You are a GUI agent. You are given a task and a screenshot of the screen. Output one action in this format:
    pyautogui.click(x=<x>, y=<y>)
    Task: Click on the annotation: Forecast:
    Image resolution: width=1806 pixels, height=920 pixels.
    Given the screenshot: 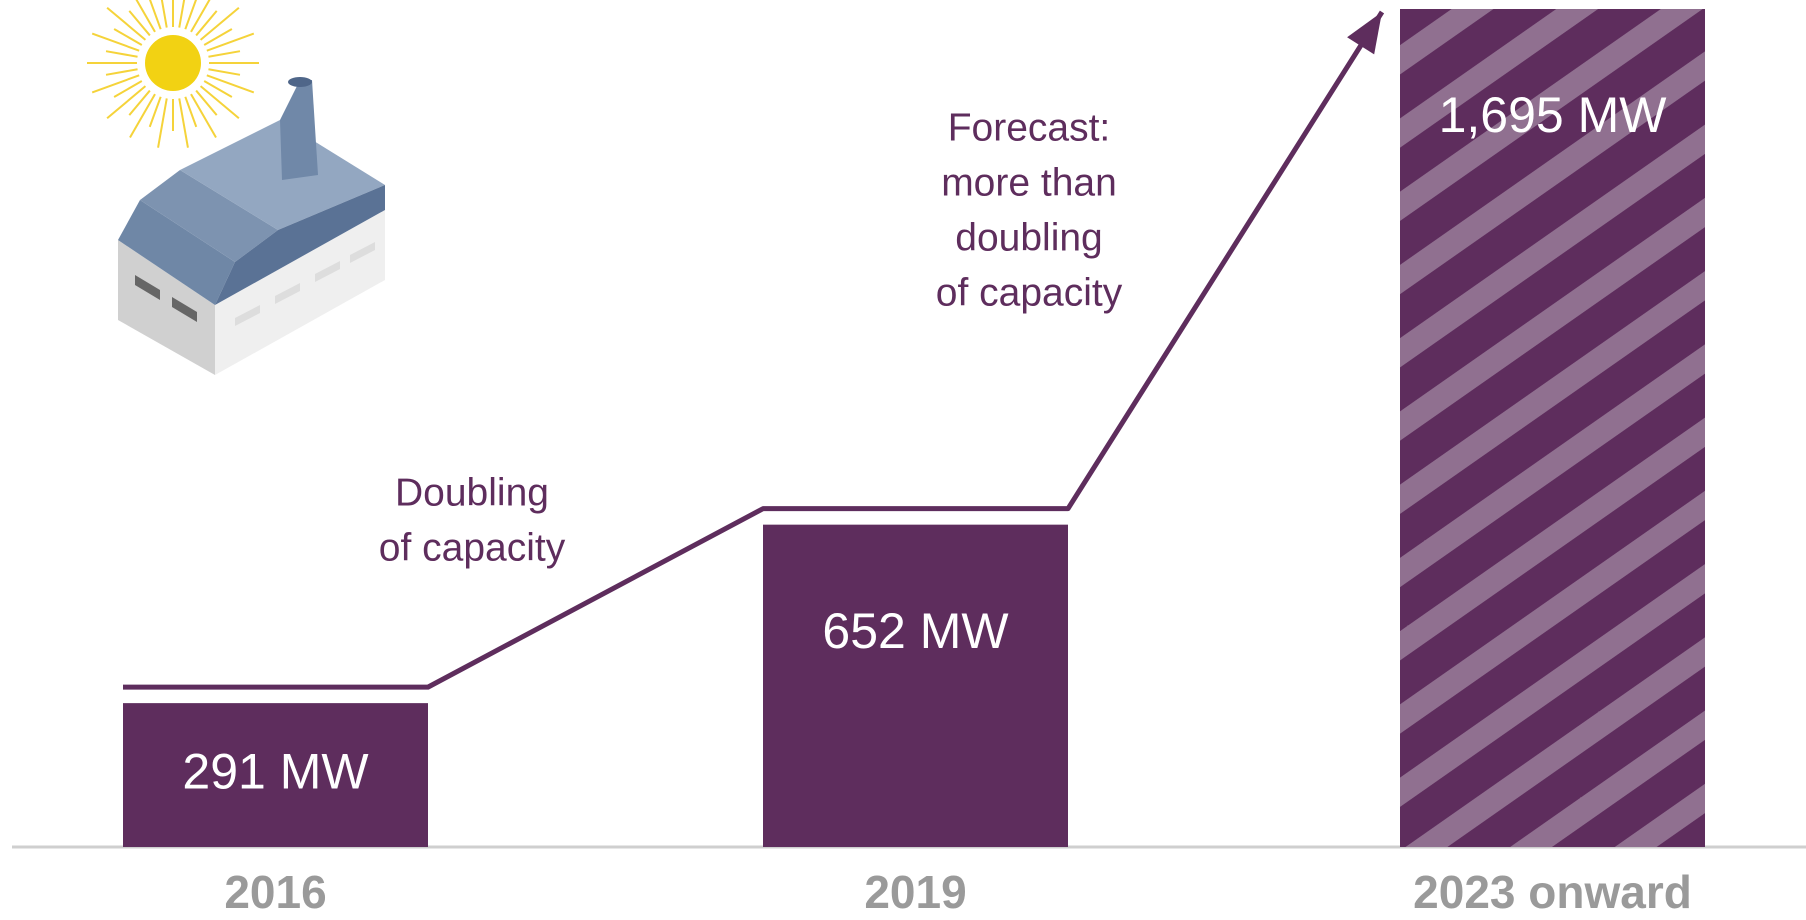 What is the action you would take?
    pyautogui.click(x=1029, y=127)
    